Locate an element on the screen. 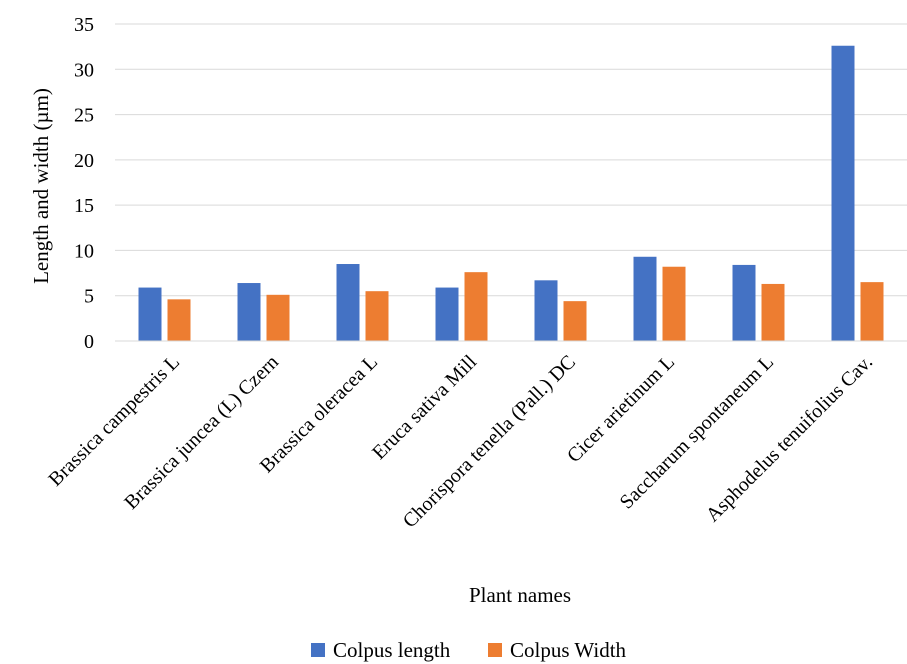 The image size is (907, 664). bar-colpus-width-eruca-sativa-mill is located at coordinates (476, 306).